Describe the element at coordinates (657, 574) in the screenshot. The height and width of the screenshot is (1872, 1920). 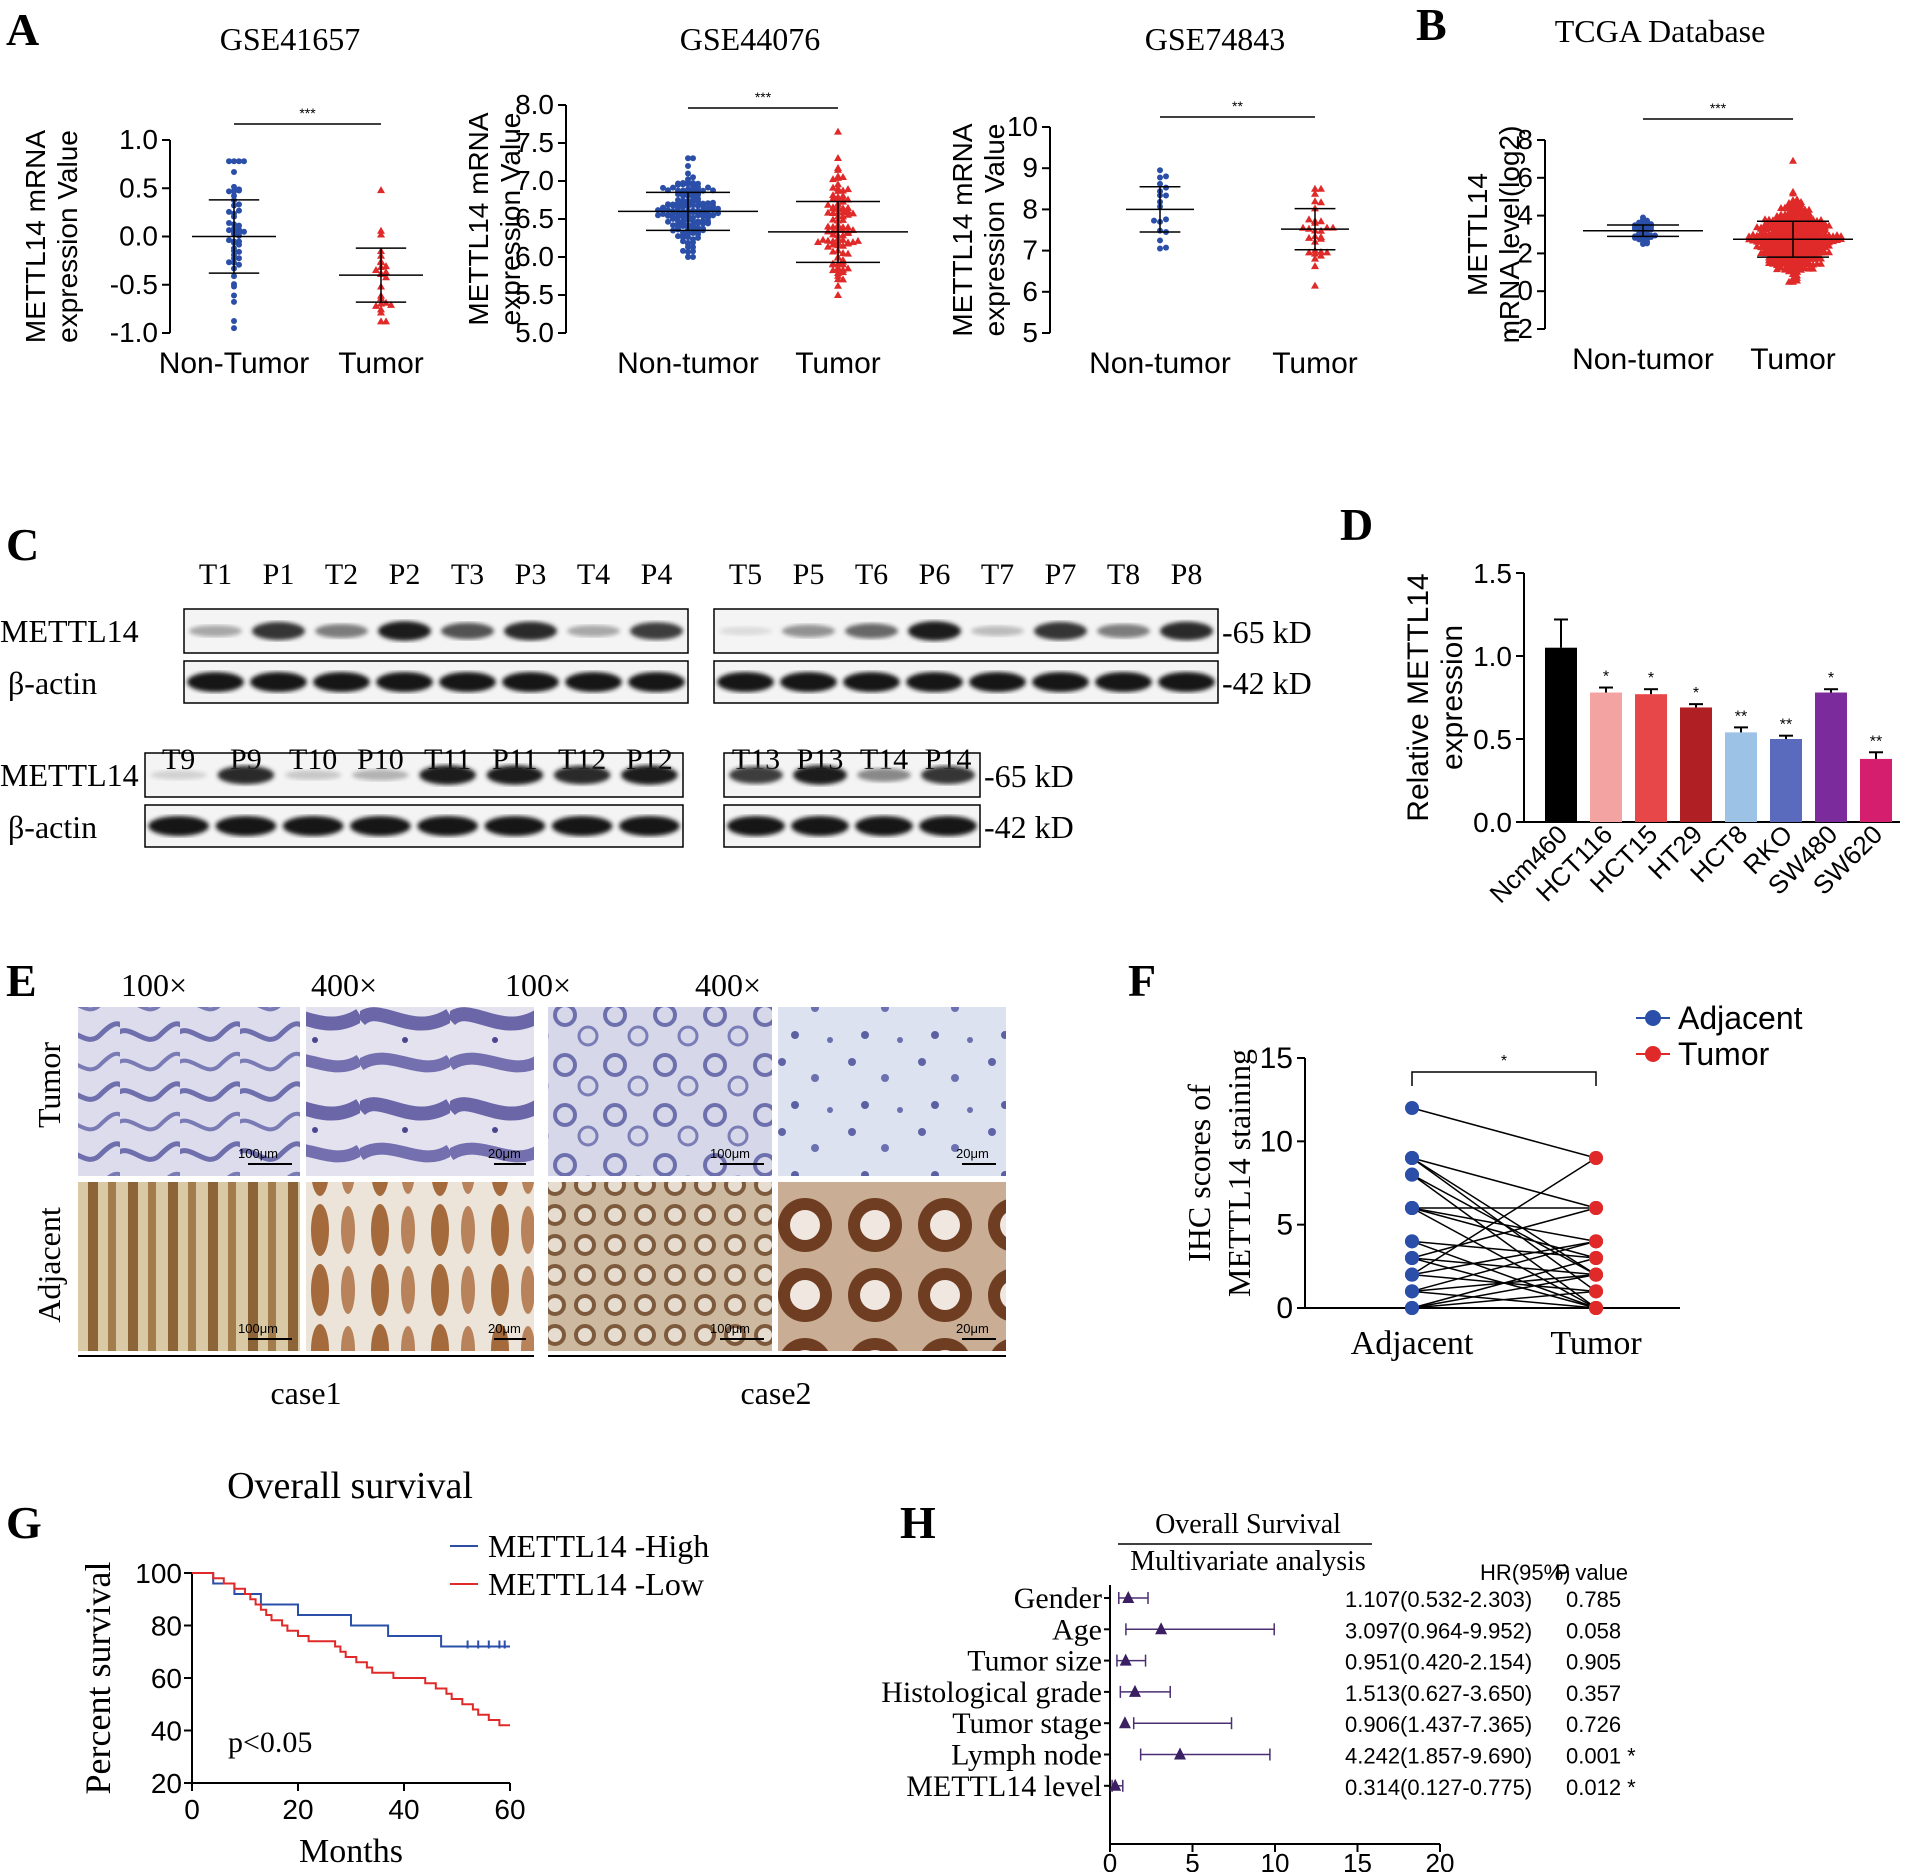
I see `lane-label: P4` at that location.